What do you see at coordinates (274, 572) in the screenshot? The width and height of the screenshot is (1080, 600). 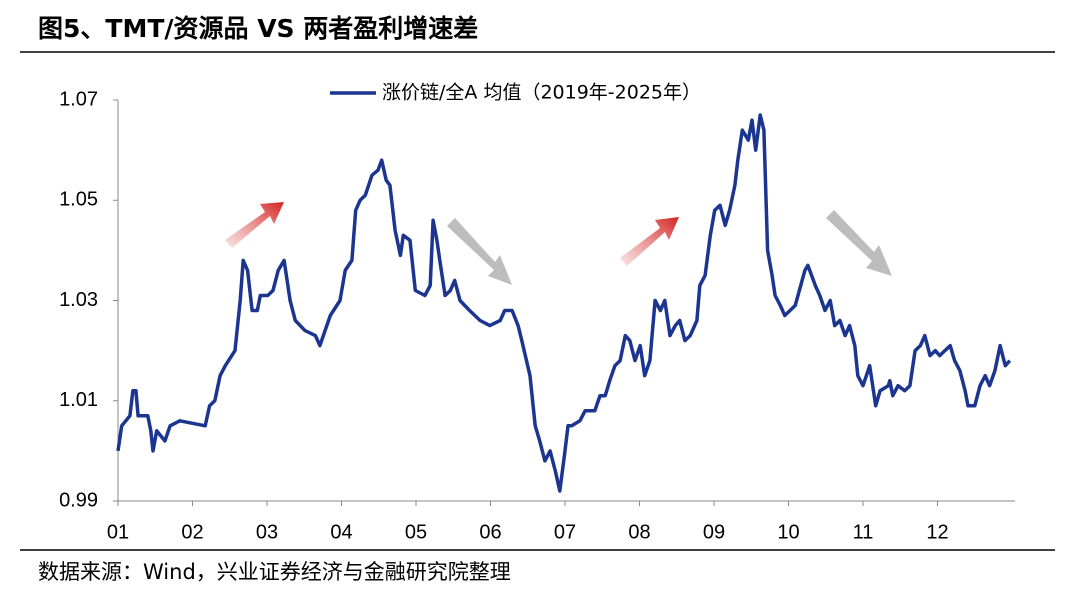 I see `source-note: 数据来源：Wind，兴业证券经济与金融研究院整理` at bounding box center [274, 572].